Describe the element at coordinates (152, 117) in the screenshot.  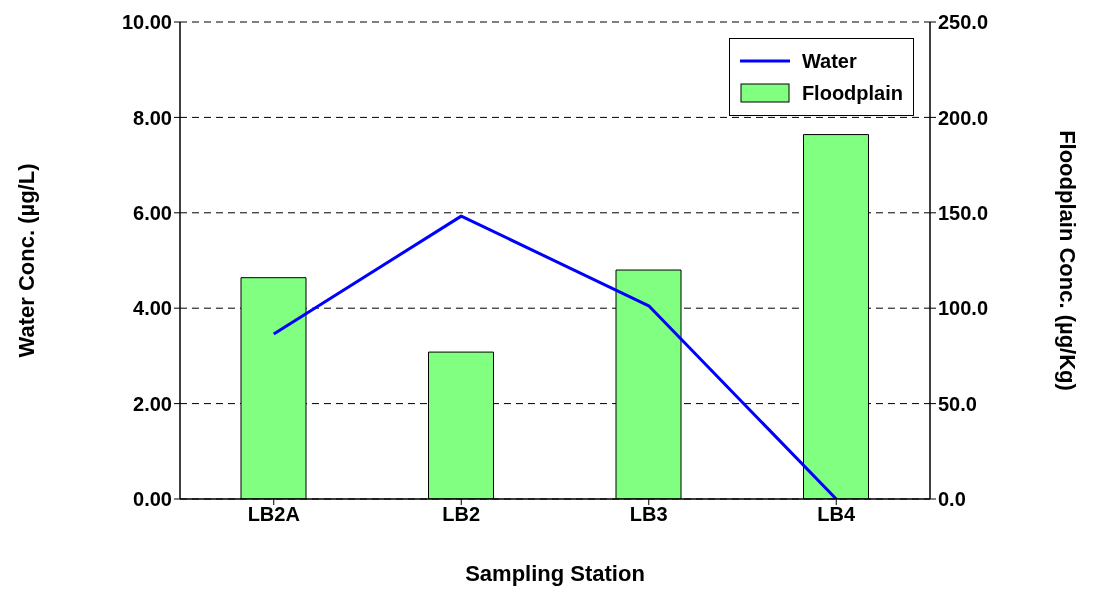
I see `y-tick-label: 8.00` at that location.